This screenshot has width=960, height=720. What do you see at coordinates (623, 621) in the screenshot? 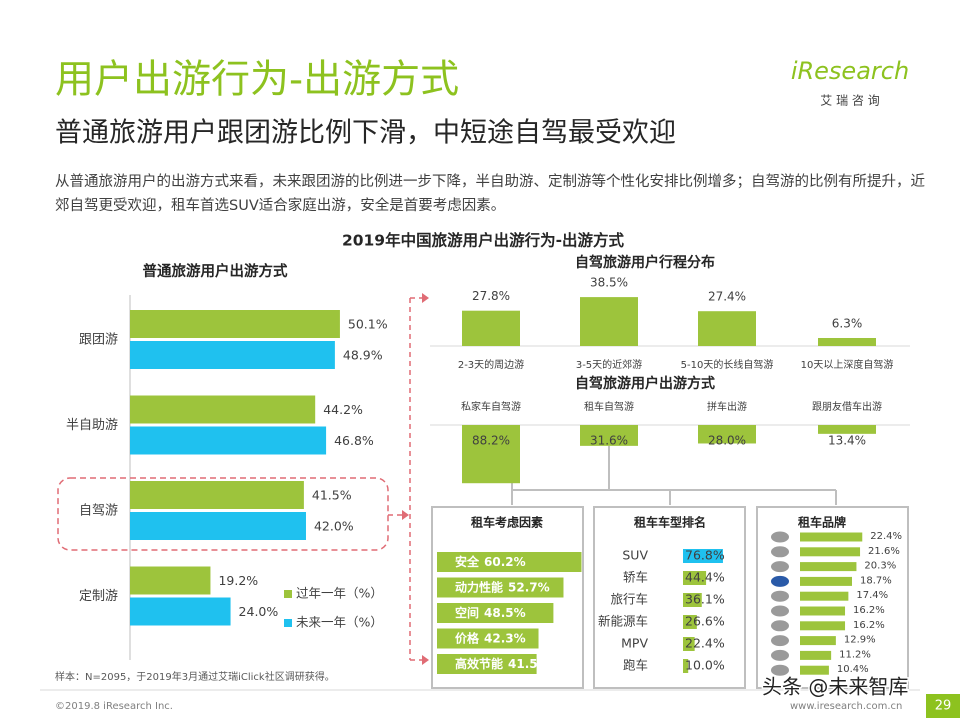
I see `category-label: 新能源车` at bounding box center [623, 621].